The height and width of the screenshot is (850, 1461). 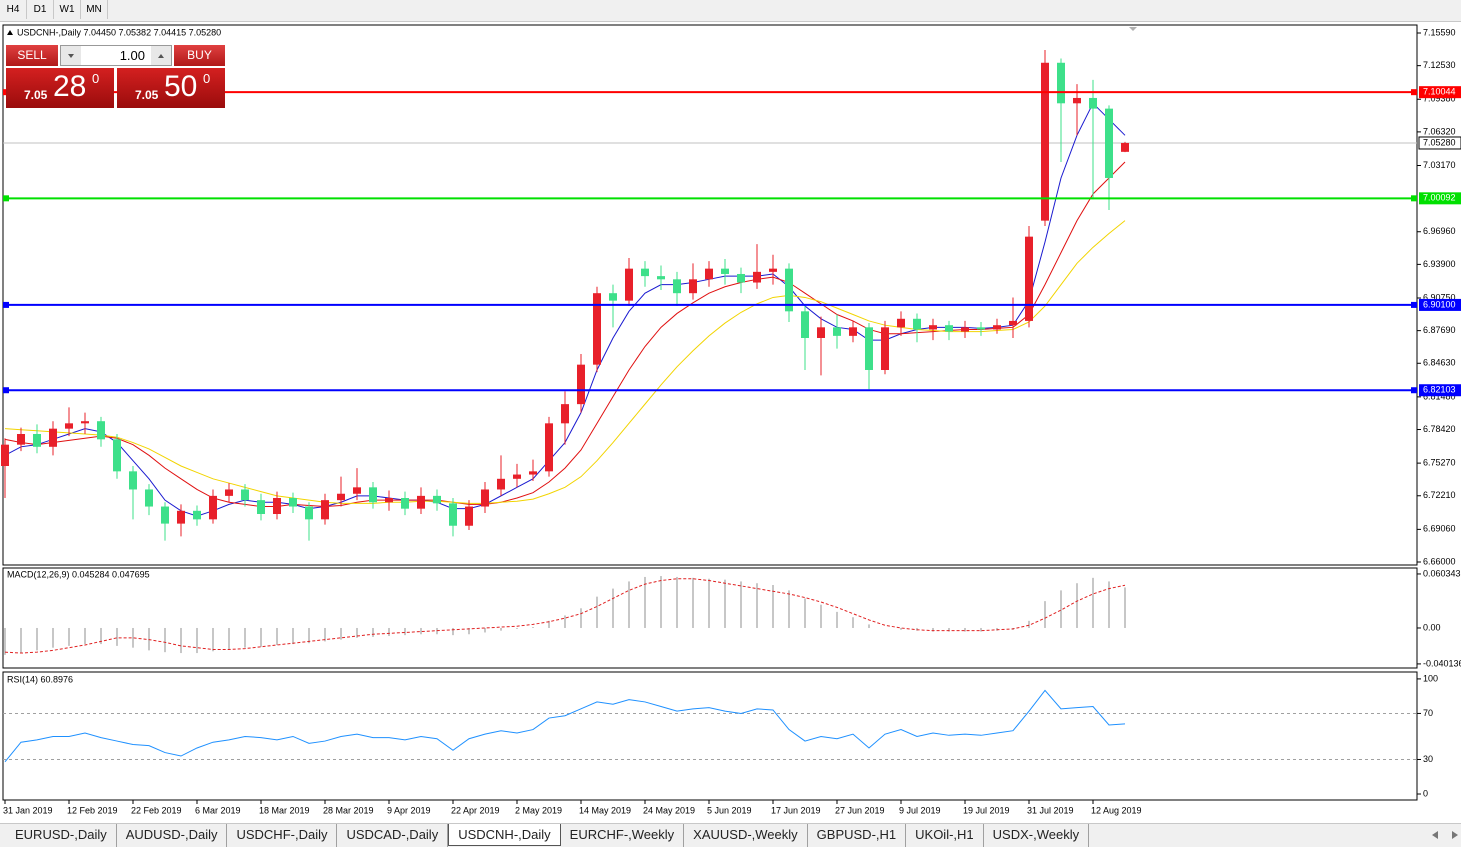 I want to click on x-tick-label: 31 Jul 2019, so click(x=1050, y=810).